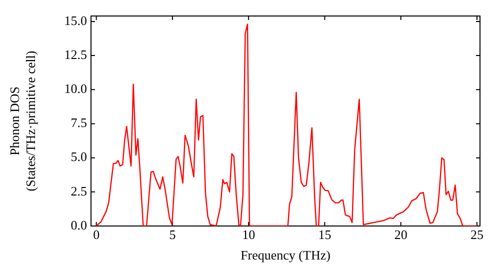  What do you see at coordinates (75, 88) in the screenshot?
I see `y-tick-label: 10.0` at bounding box center [75, 88].